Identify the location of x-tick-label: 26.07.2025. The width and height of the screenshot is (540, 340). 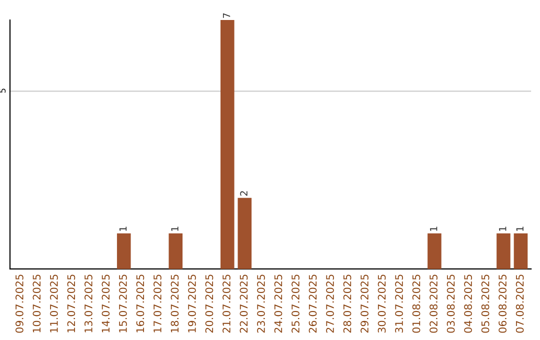
(312, 303).